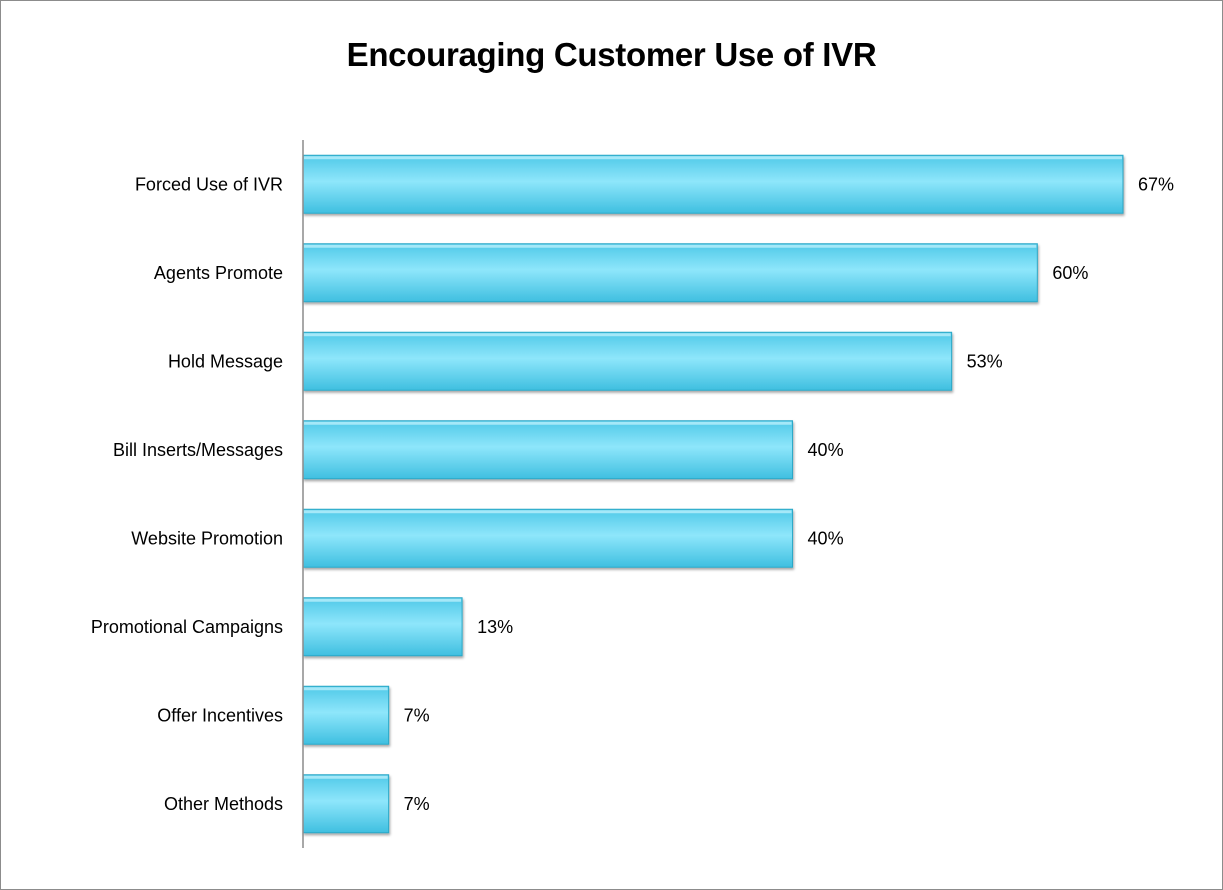  Describe the element at coordinates (209, 184) in the screenshot. I see `category-label-0: Forced Use of IVR` at that location.